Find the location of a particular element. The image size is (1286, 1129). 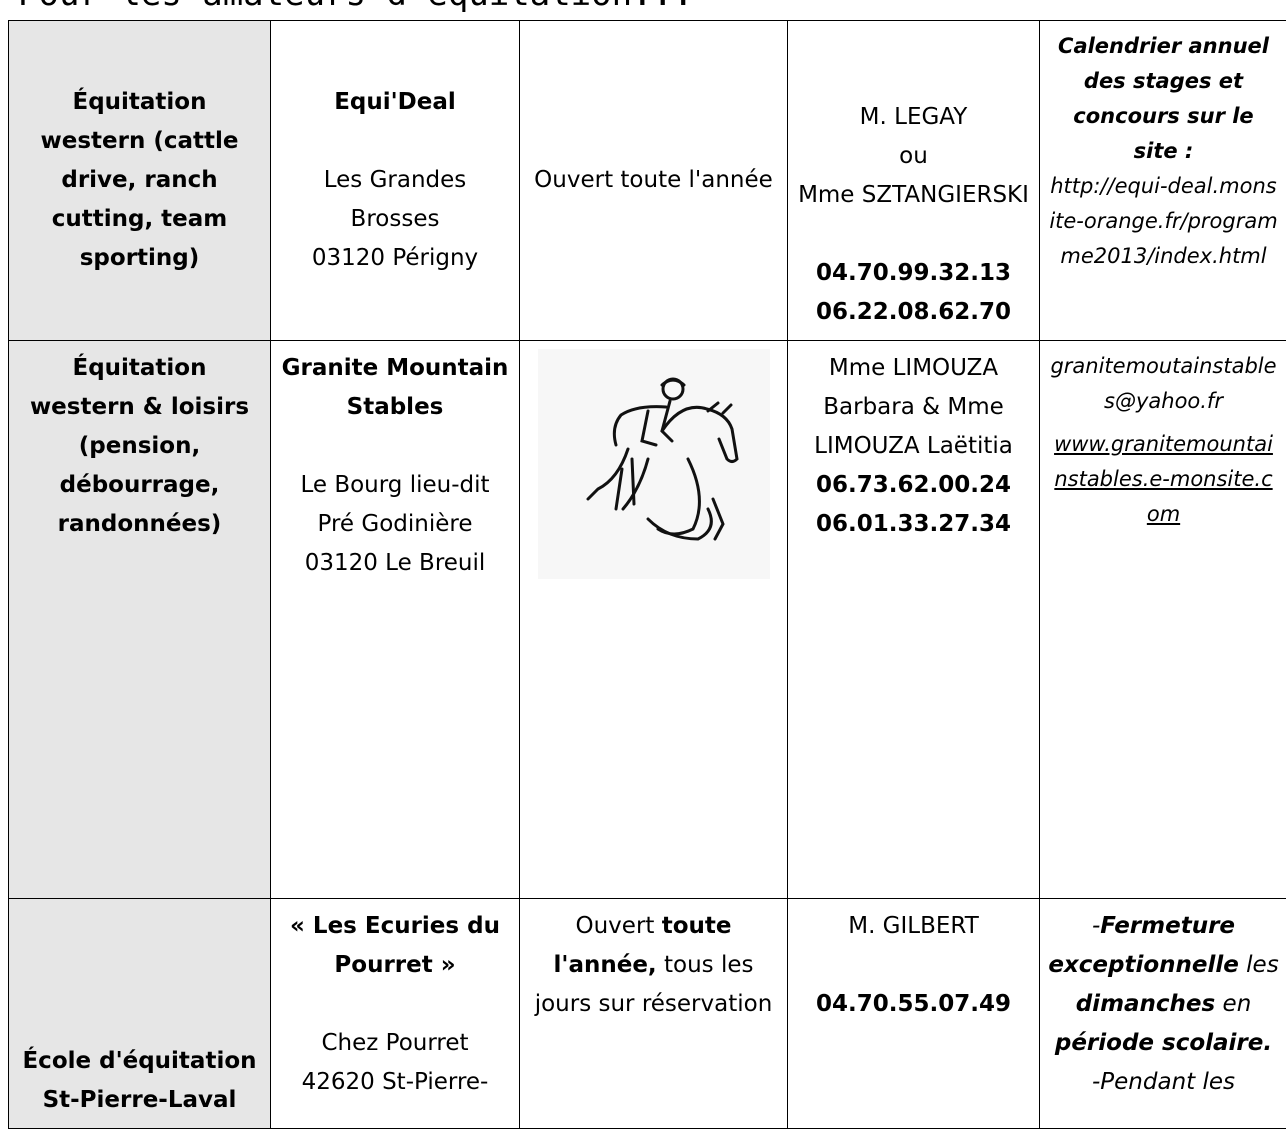

text: en is located at coordinates (1237, 1004).